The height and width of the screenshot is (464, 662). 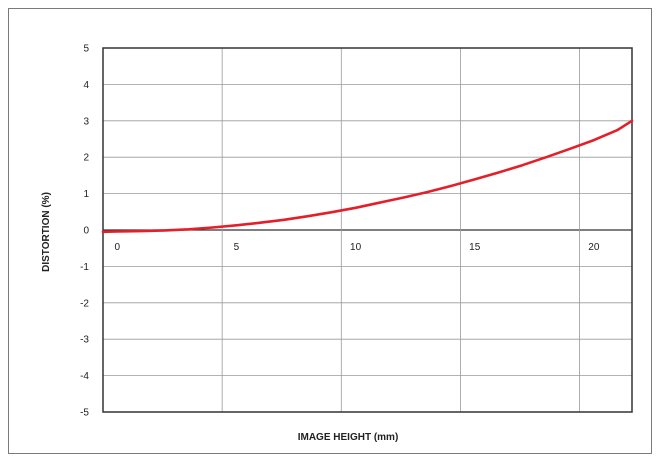 I want to click on x-tick-labels: 0 5 10 15 20, so click(x=357, y=247).